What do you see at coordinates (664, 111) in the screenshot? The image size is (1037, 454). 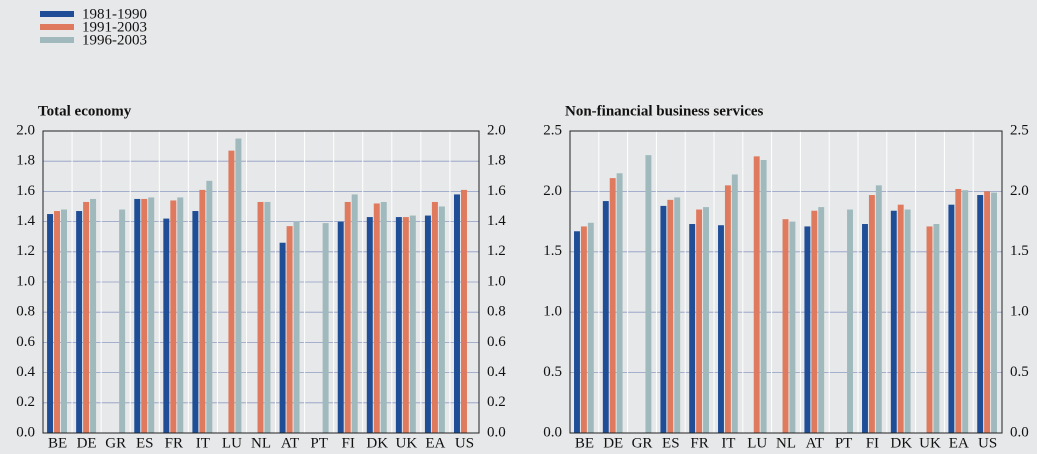 I see `chart-title: Non-financial business services` at bounding box center [664, 111].